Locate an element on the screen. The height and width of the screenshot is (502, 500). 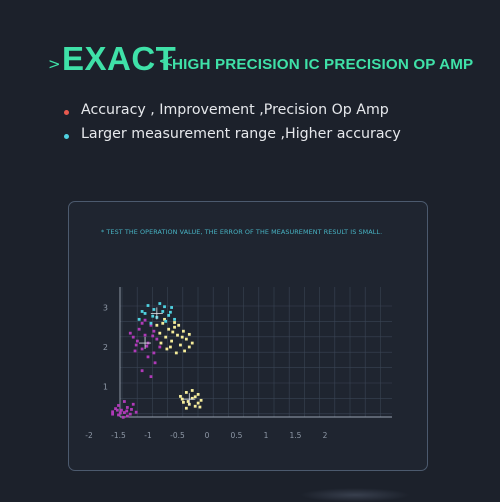
headline-subtitle: HIGH PRECISION IC PRECISION OP AMP is located at coordinates (323, 64).